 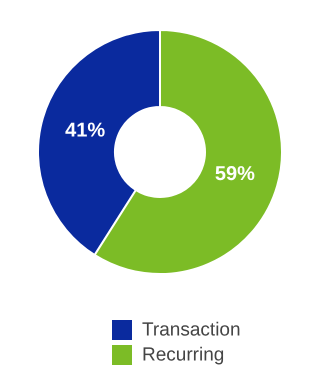 What do you see at coordinates (183, 355) in the screenshot?
I see `legend-label: Recurring` at bounding box center [183, 355].